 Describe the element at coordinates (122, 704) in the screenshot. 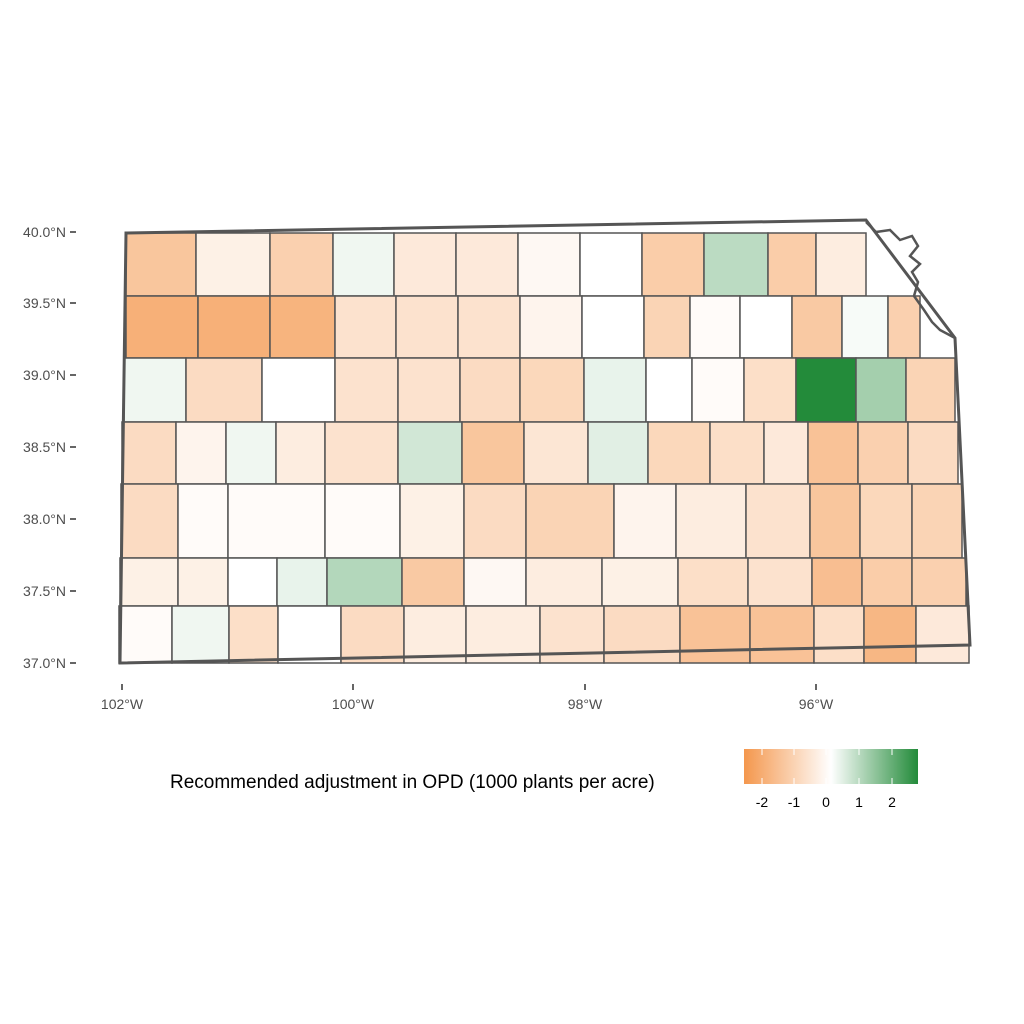

I see `x-tick-label: 102°W` at that location.